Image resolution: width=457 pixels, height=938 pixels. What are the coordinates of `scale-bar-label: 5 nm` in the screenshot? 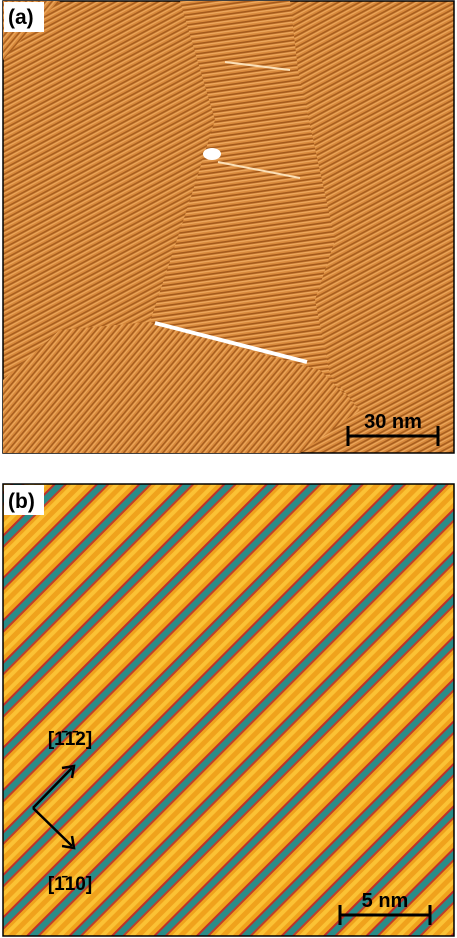 It's located at (385, 901).